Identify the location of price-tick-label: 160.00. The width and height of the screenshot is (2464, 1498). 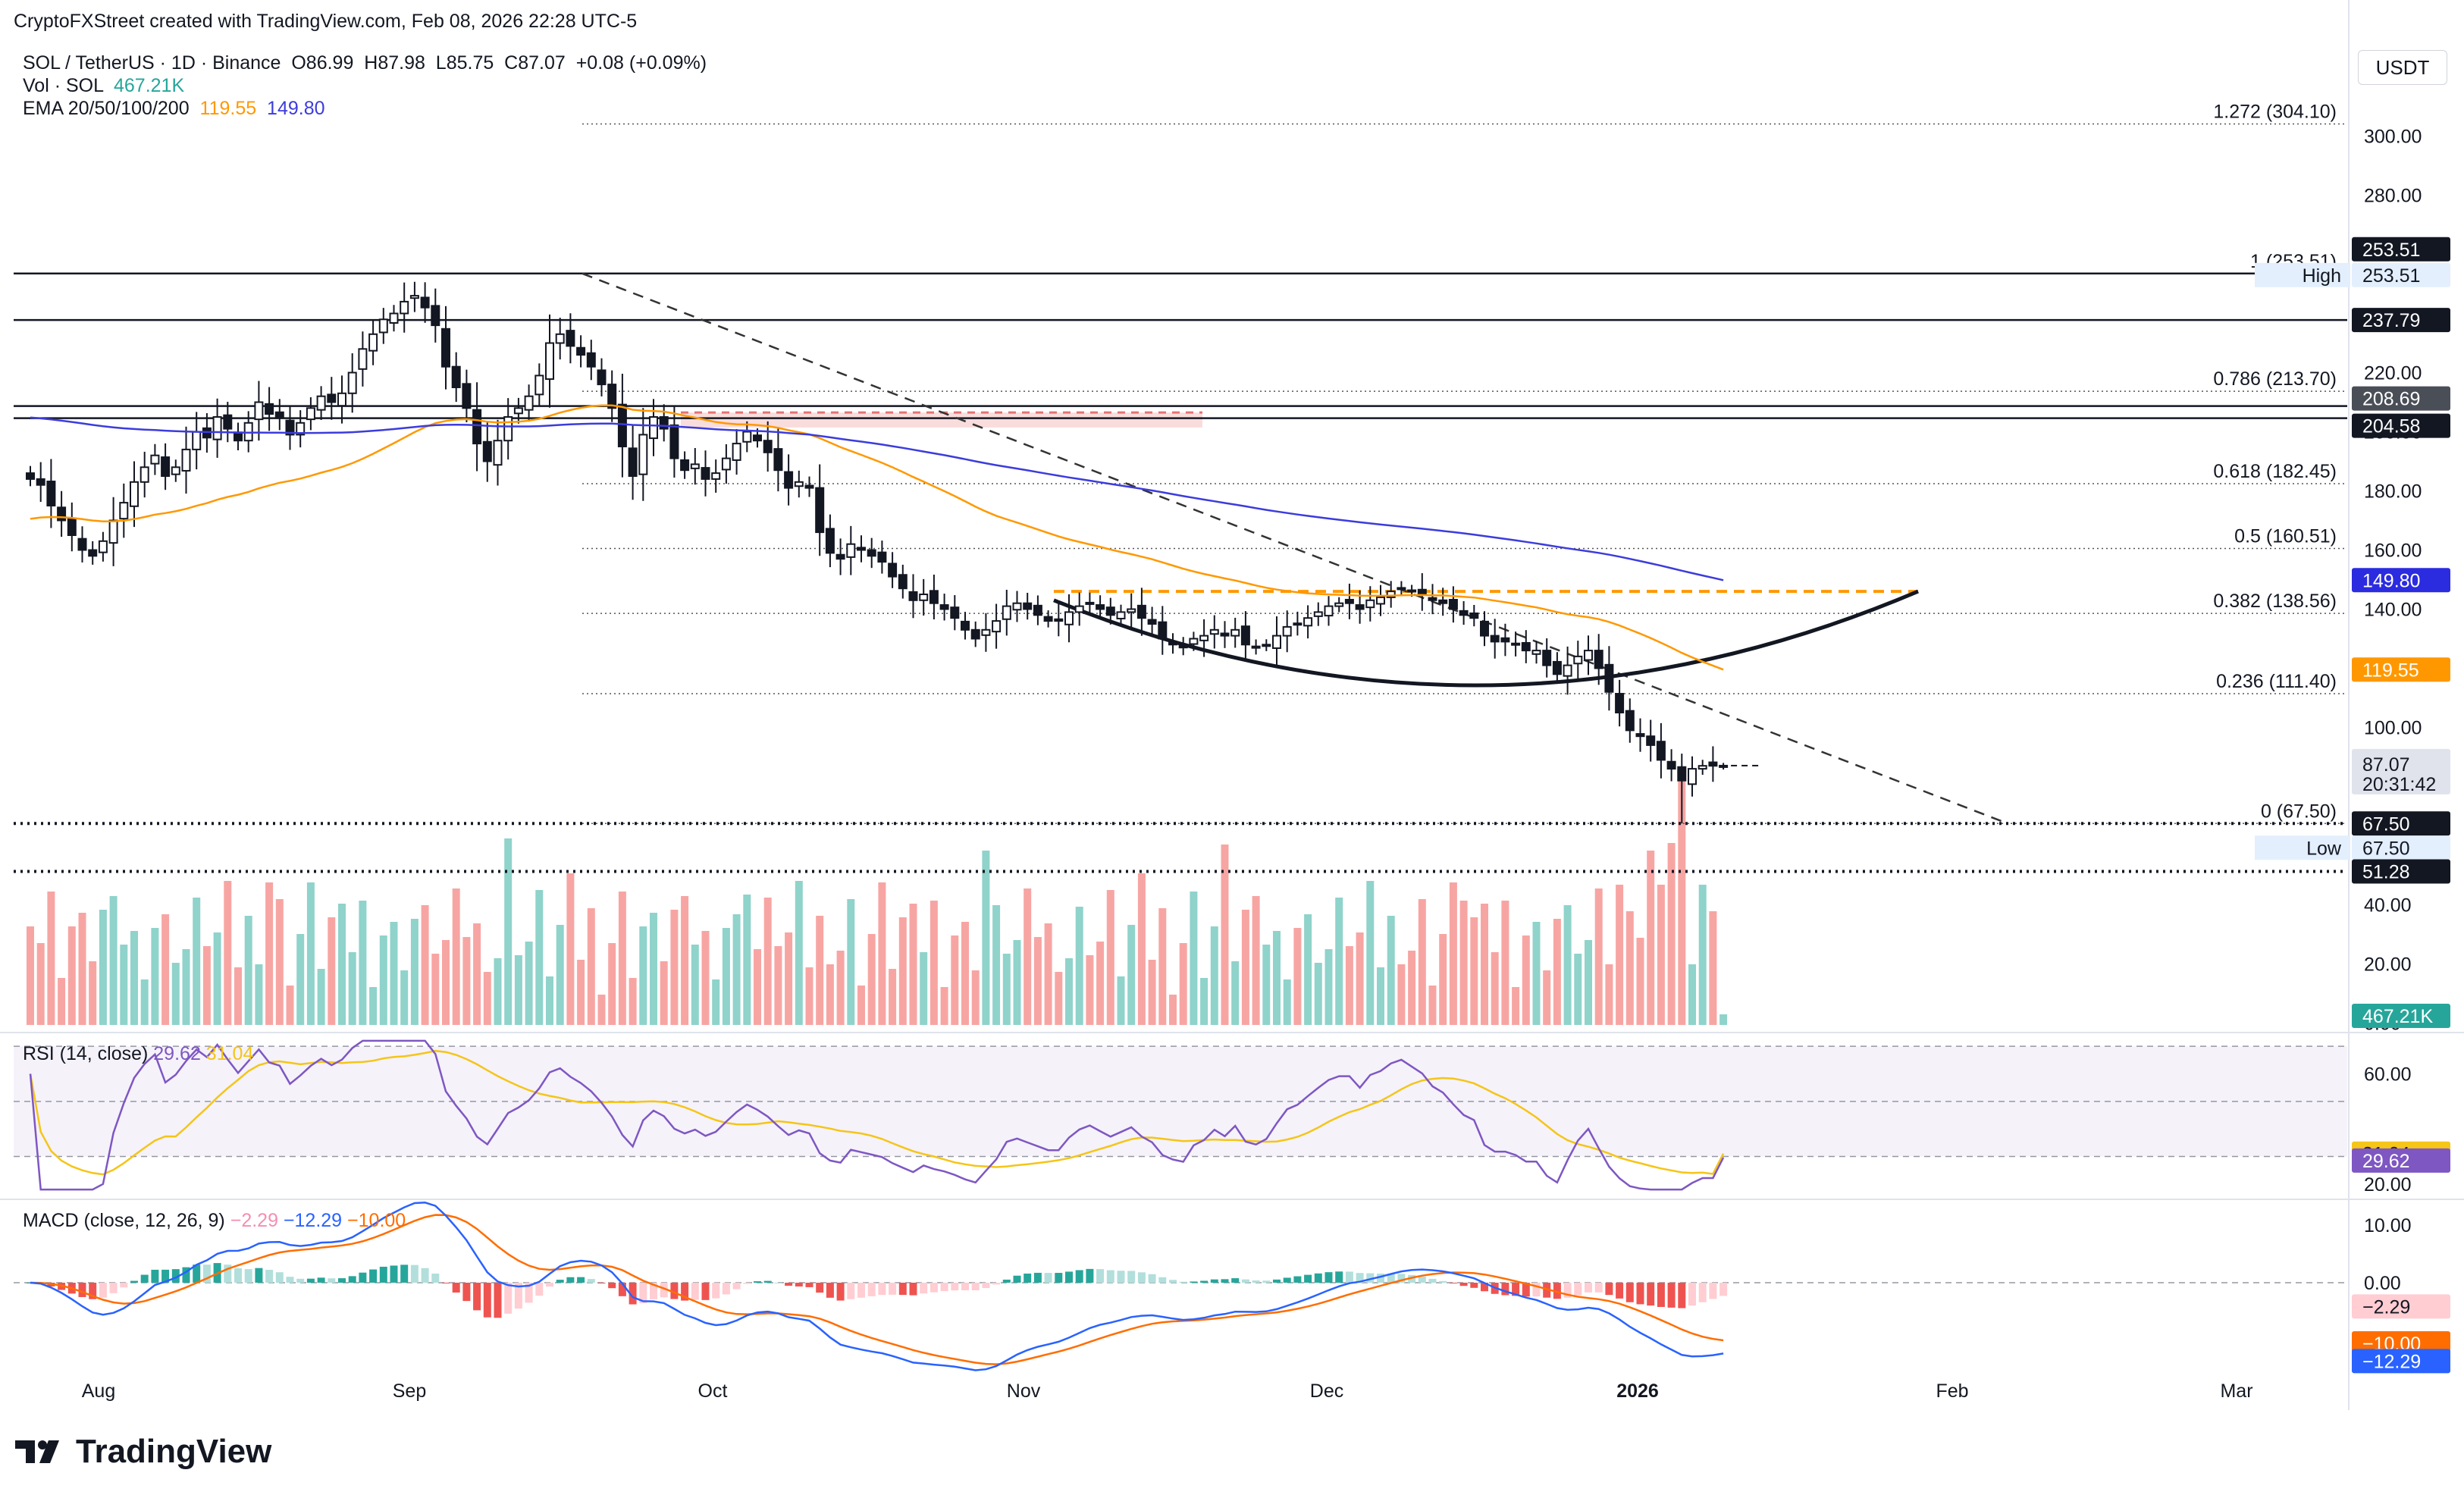
(2393, 551).